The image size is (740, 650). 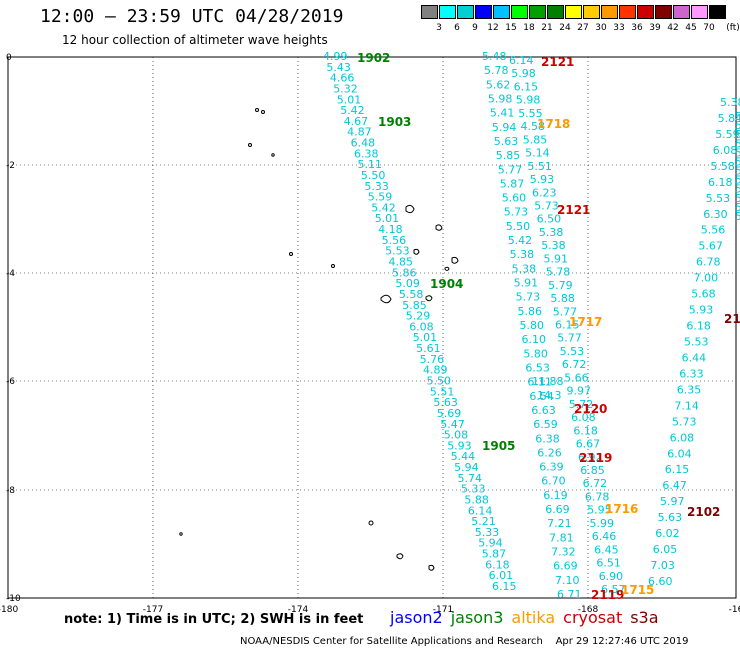 What do you see at coordinates (559, 523) in the screenshot?
I see `wave-height-value: 7.21` at bounding box center [559, 523].